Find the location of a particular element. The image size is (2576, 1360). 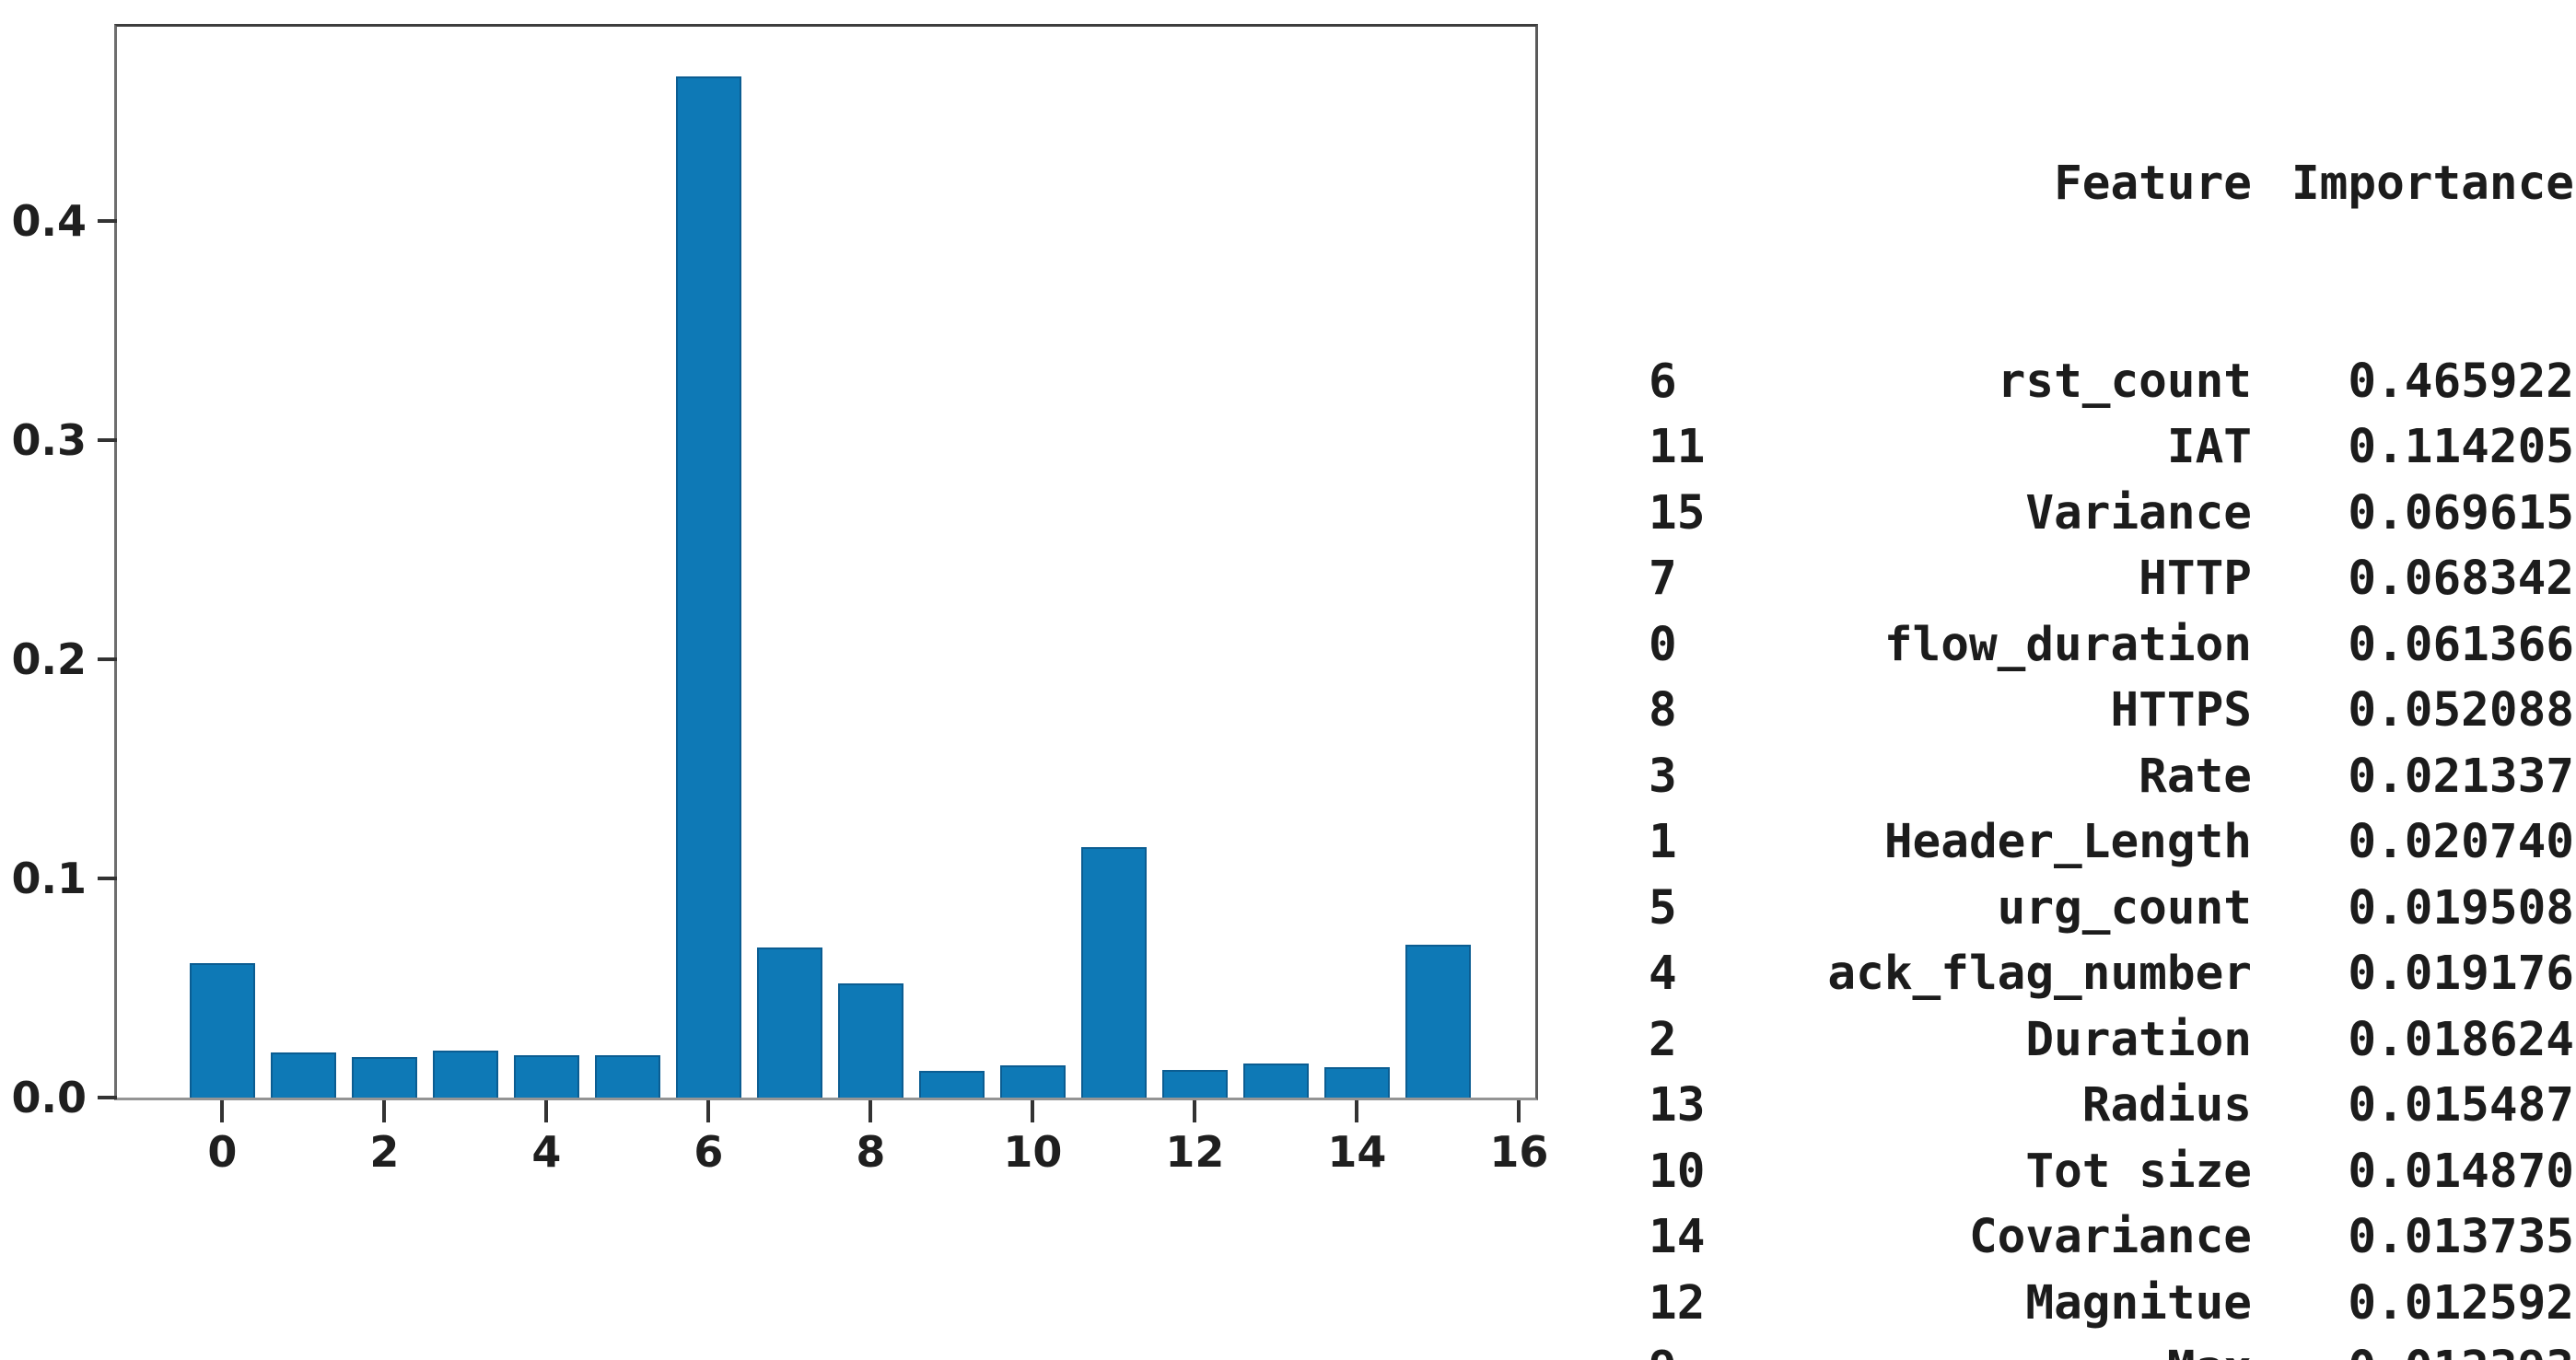

table-cell-index: 13 is located at coordinates (1677, 1105).